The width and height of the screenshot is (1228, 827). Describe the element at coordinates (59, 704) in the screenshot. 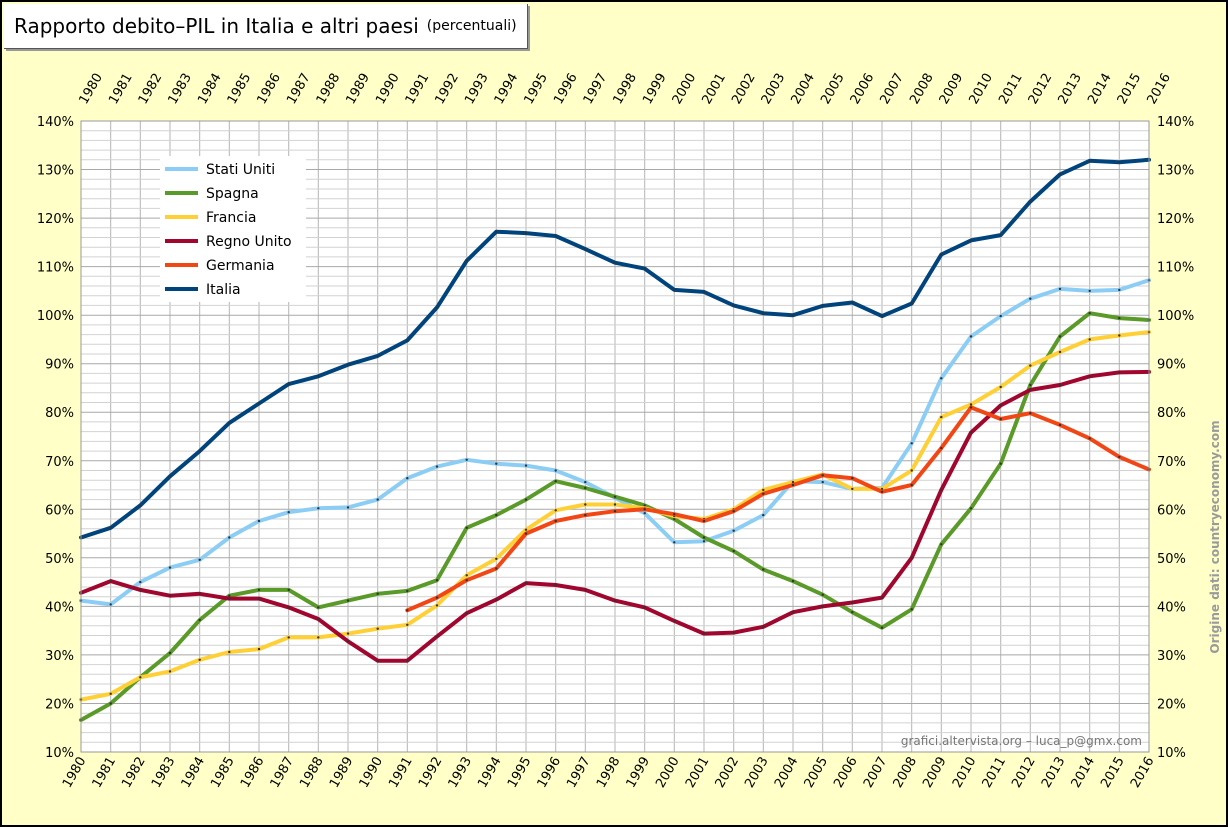

I see `y-tick-label-left: 20%` at that location.